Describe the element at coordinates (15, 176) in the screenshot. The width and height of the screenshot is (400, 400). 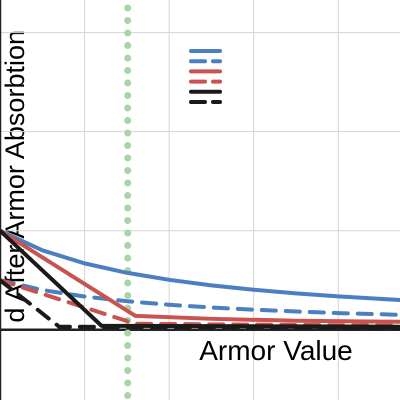
I see `y-axis-label: d After Armor Absorbtion` at that location.